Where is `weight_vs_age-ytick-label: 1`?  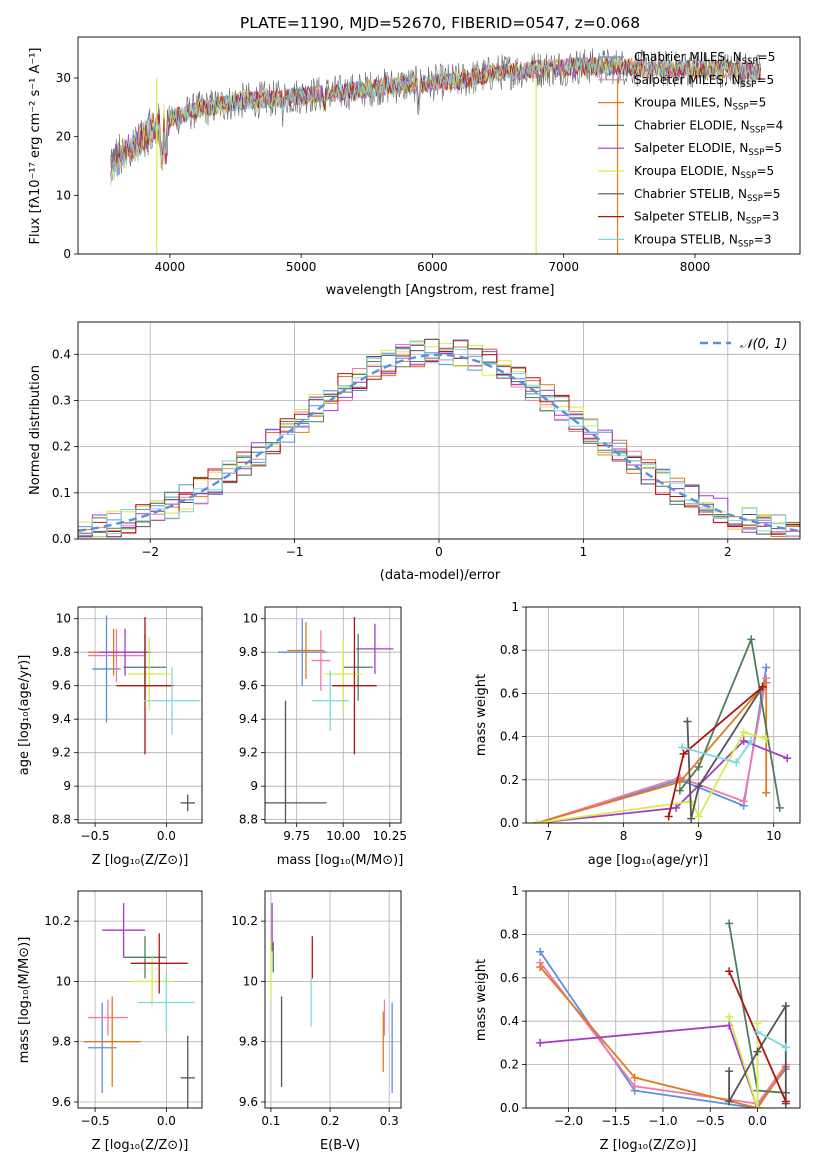 weight_vs_age-ytick-label: 1 is located at coordinates (515, 607).